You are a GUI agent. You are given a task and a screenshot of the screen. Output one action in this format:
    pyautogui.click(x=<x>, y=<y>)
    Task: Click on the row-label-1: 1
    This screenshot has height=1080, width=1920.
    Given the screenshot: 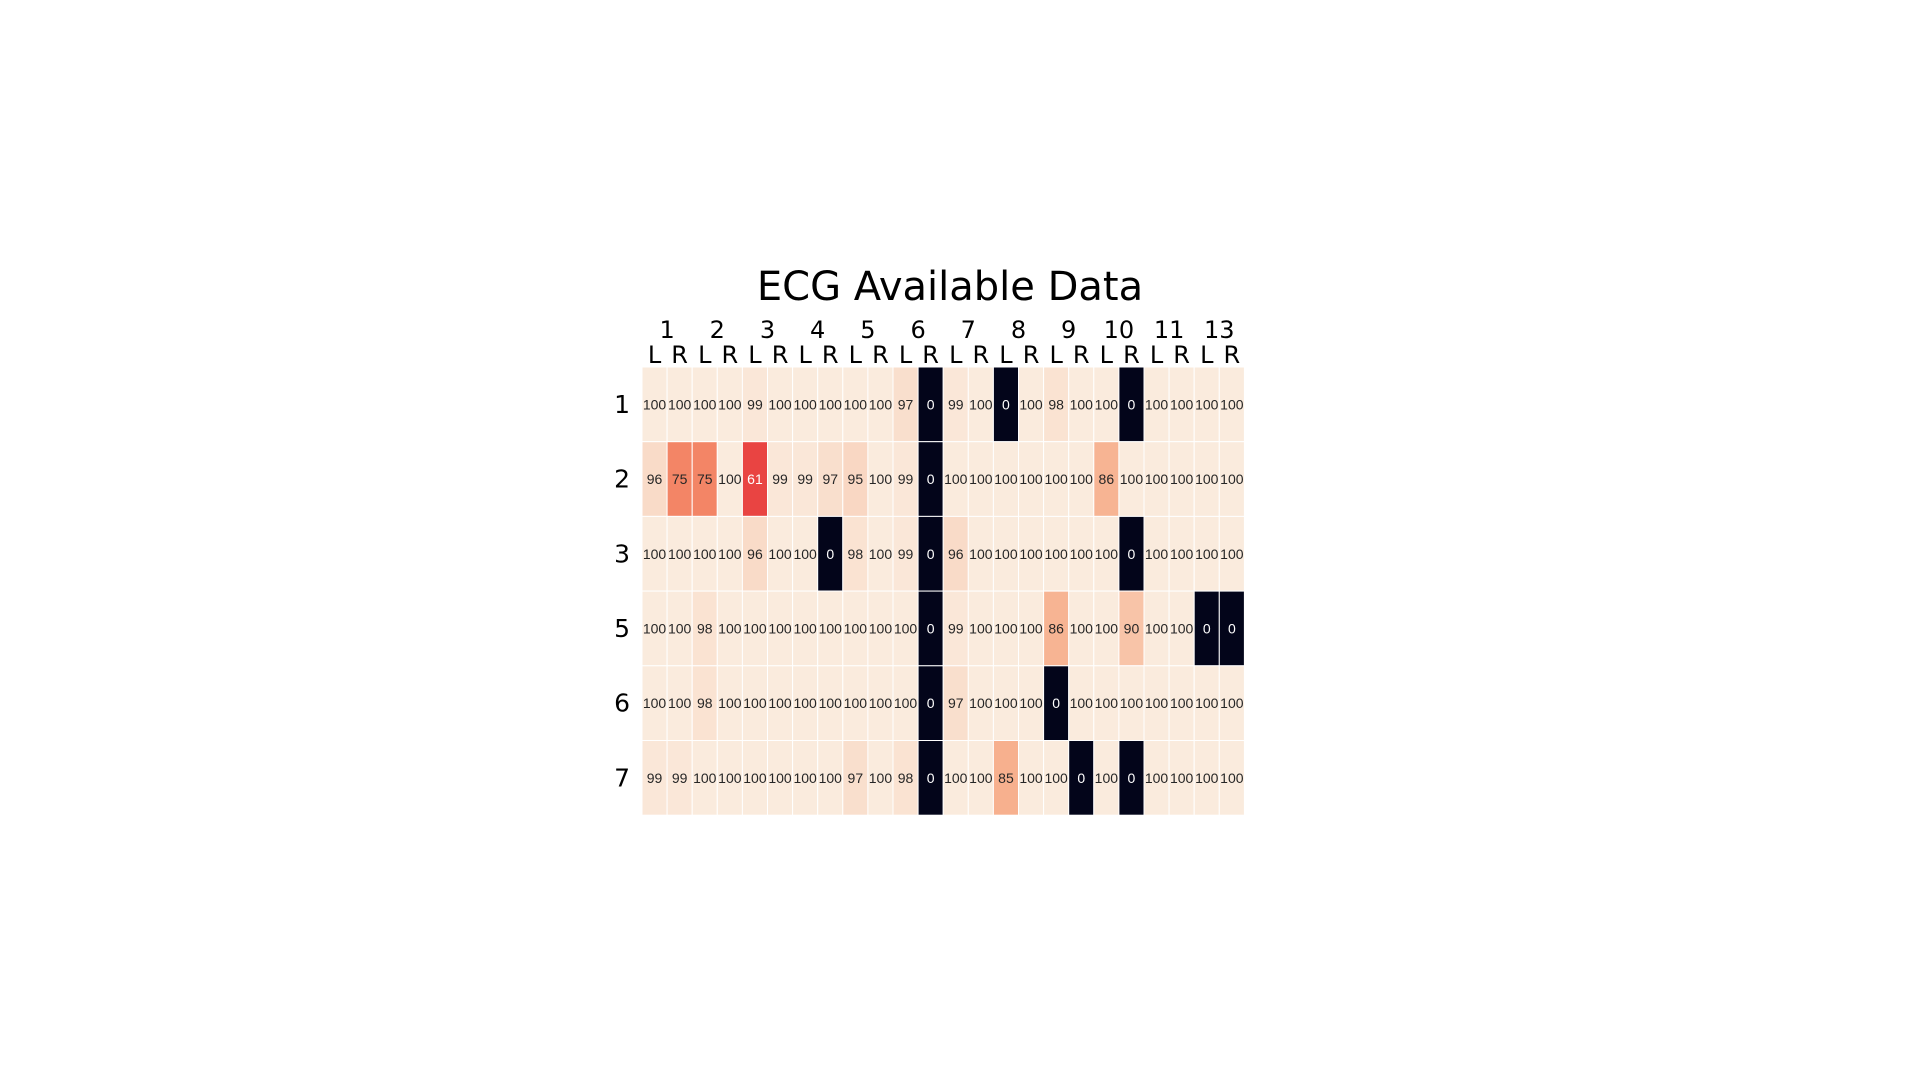 What is the action you would take?
    pyautogui.click(x=622, y=404)
    